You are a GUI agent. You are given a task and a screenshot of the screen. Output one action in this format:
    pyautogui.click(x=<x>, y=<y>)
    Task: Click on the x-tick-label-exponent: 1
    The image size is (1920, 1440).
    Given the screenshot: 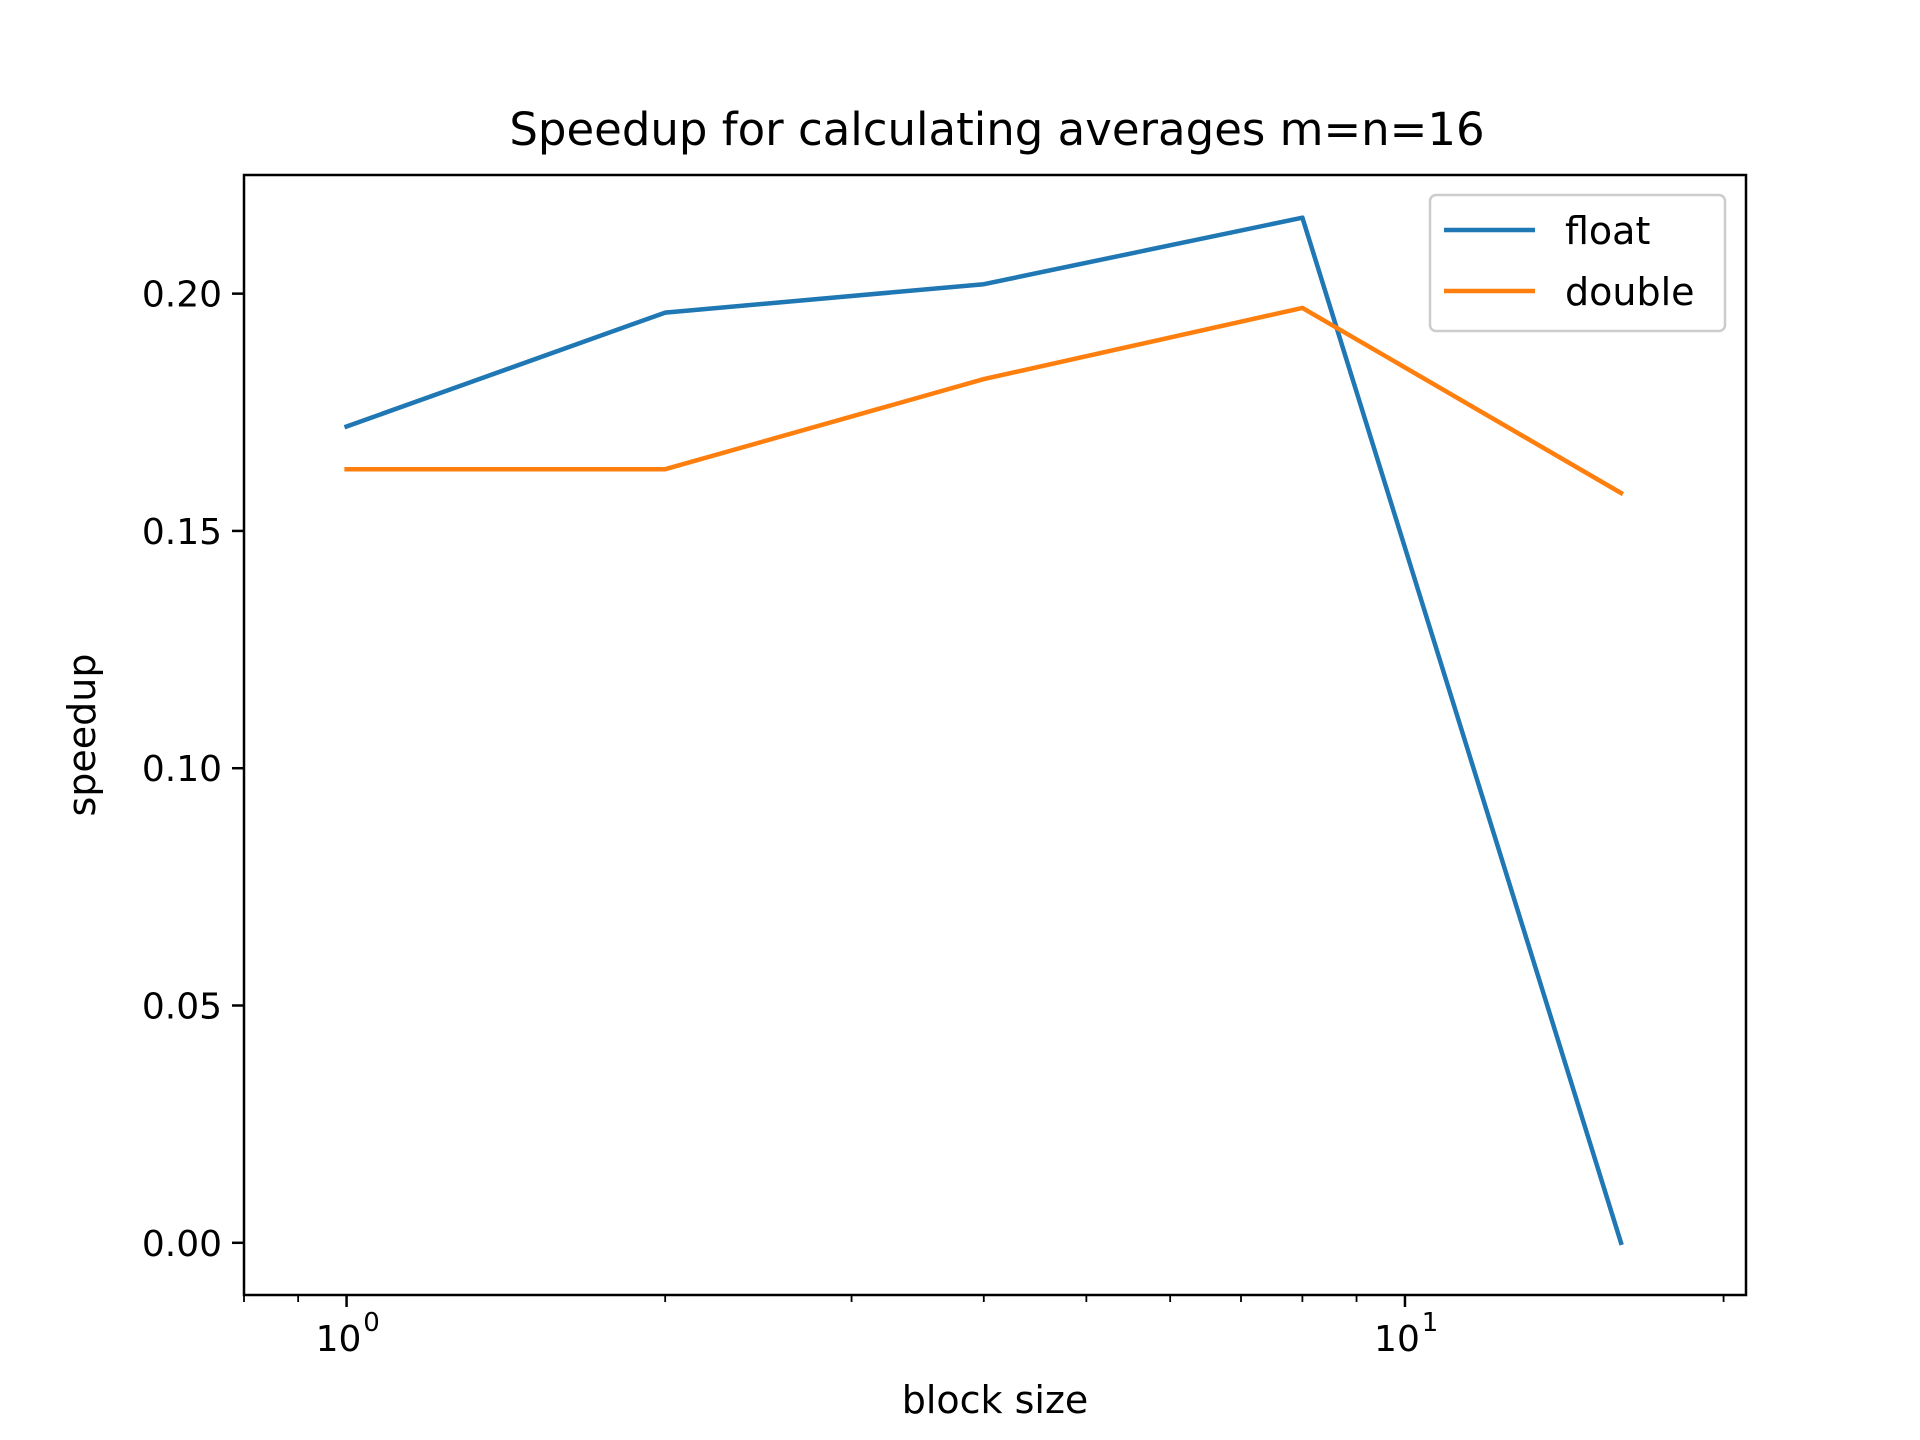 What is the action you would take?
    pyautogui.click(x=1430, y=1323)
    